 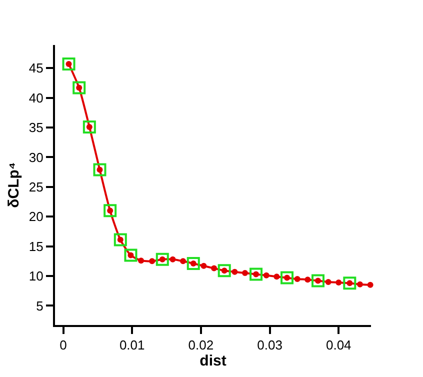 I want to click on y-tick-label: 15, so click(x=36, y=246).